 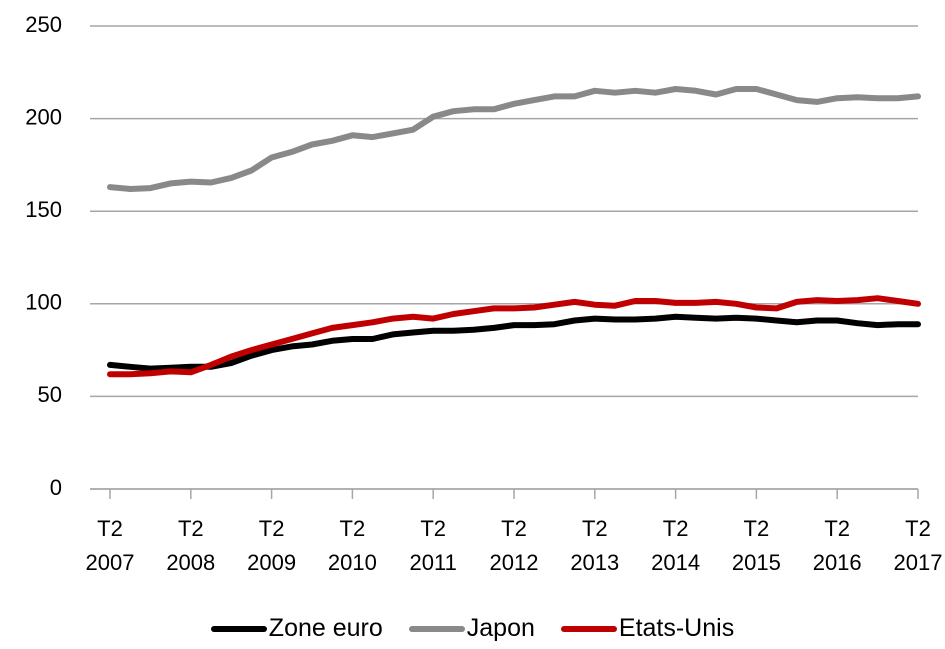 I want to click on y-tick-label: 0, so click(x=56, y=487).